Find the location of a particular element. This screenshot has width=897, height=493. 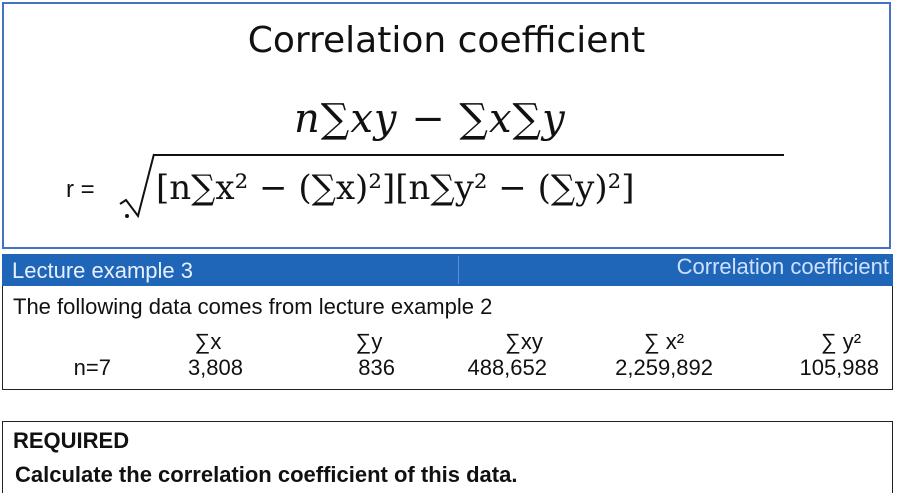

formula-denominator: [n∑x² − (∑x)²][n∑y² − (∑y)²] is located at coordinates (395, 188).